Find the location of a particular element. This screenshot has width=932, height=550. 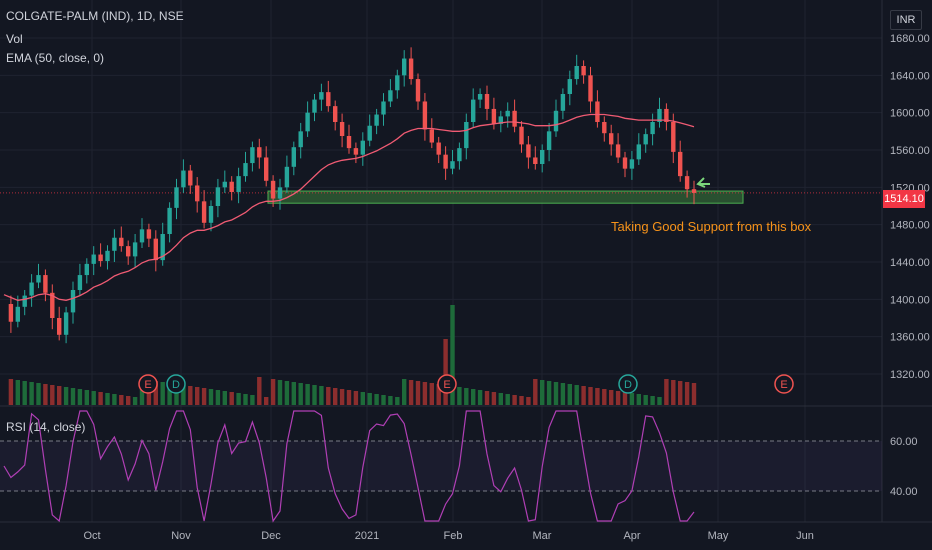

event-marker-label: D is located at coordinates (176, 385).